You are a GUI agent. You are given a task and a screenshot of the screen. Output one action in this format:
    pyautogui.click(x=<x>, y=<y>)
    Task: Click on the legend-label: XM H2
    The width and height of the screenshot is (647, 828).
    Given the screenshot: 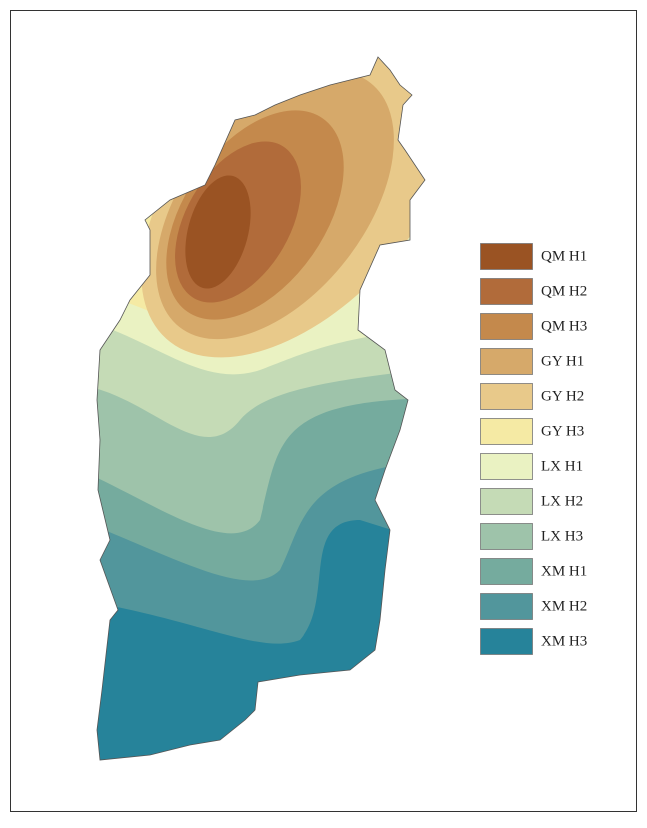 What is the action you would take?
    pyautogui.click(x=564, y=606)
    